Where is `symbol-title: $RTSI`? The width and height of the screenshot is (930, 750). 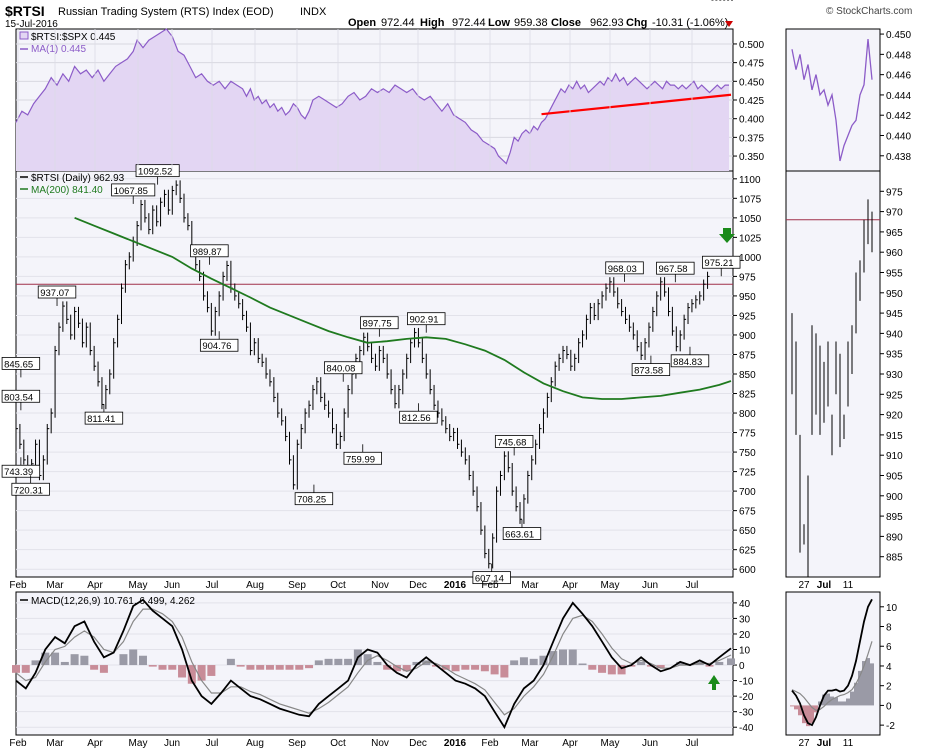 symbol-title: $RTSI is located at coordinates (25, 11).